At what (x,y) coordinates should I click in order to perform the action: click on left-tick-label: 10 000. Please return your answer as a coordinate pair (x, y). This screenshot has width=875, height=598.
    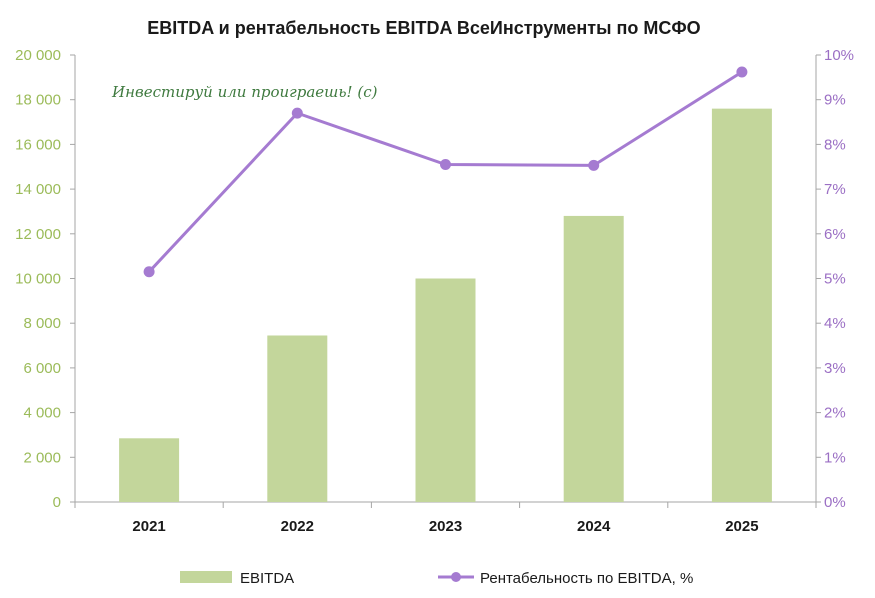
    Looking at the image, I should click on (38, 279).